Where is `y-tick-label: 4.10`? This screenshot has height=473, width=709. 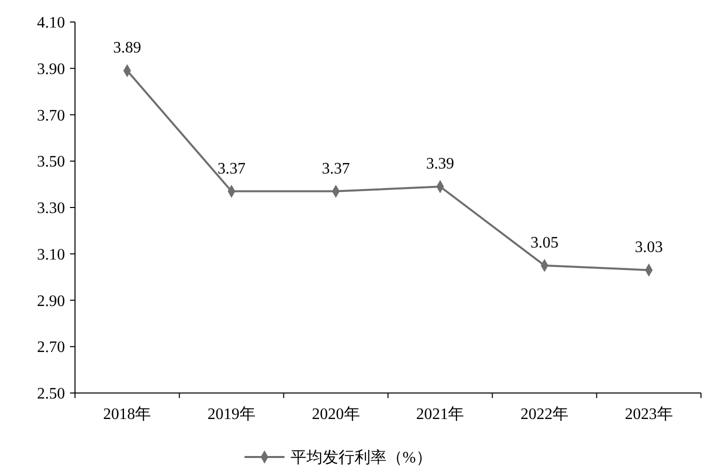
y-tick-label: 4.10 is located at coordinates (51, 23).